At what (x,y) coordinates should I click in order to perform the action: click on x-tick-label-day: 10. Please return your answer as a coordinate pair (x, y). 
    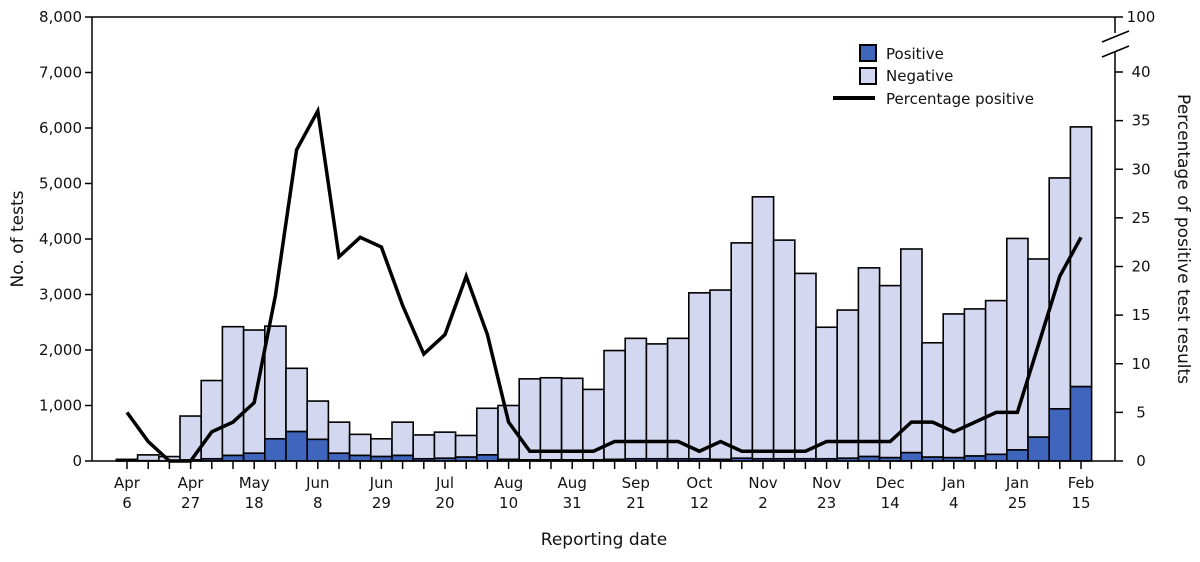
    Looking at the image, I should click on (508, 503).